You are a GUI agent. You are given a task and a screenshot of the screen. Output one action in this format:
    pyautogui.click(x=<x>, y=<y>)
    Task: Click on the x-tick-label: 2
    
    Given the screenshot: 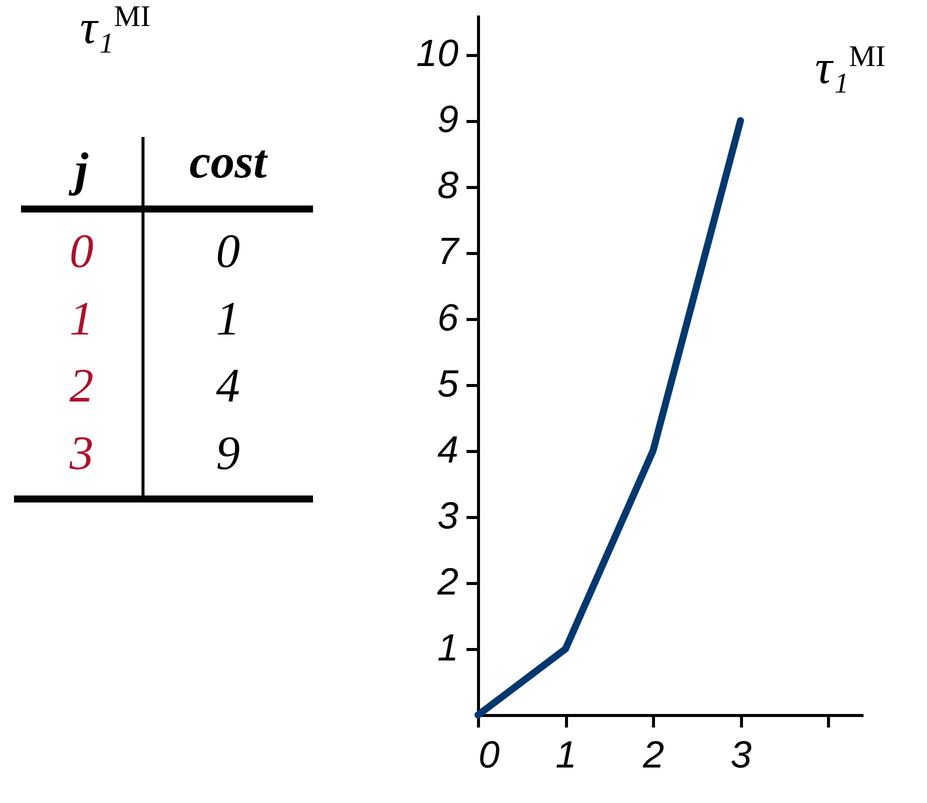 What is the action you would take?
    pyautogui.click(x=653, y=755)
    